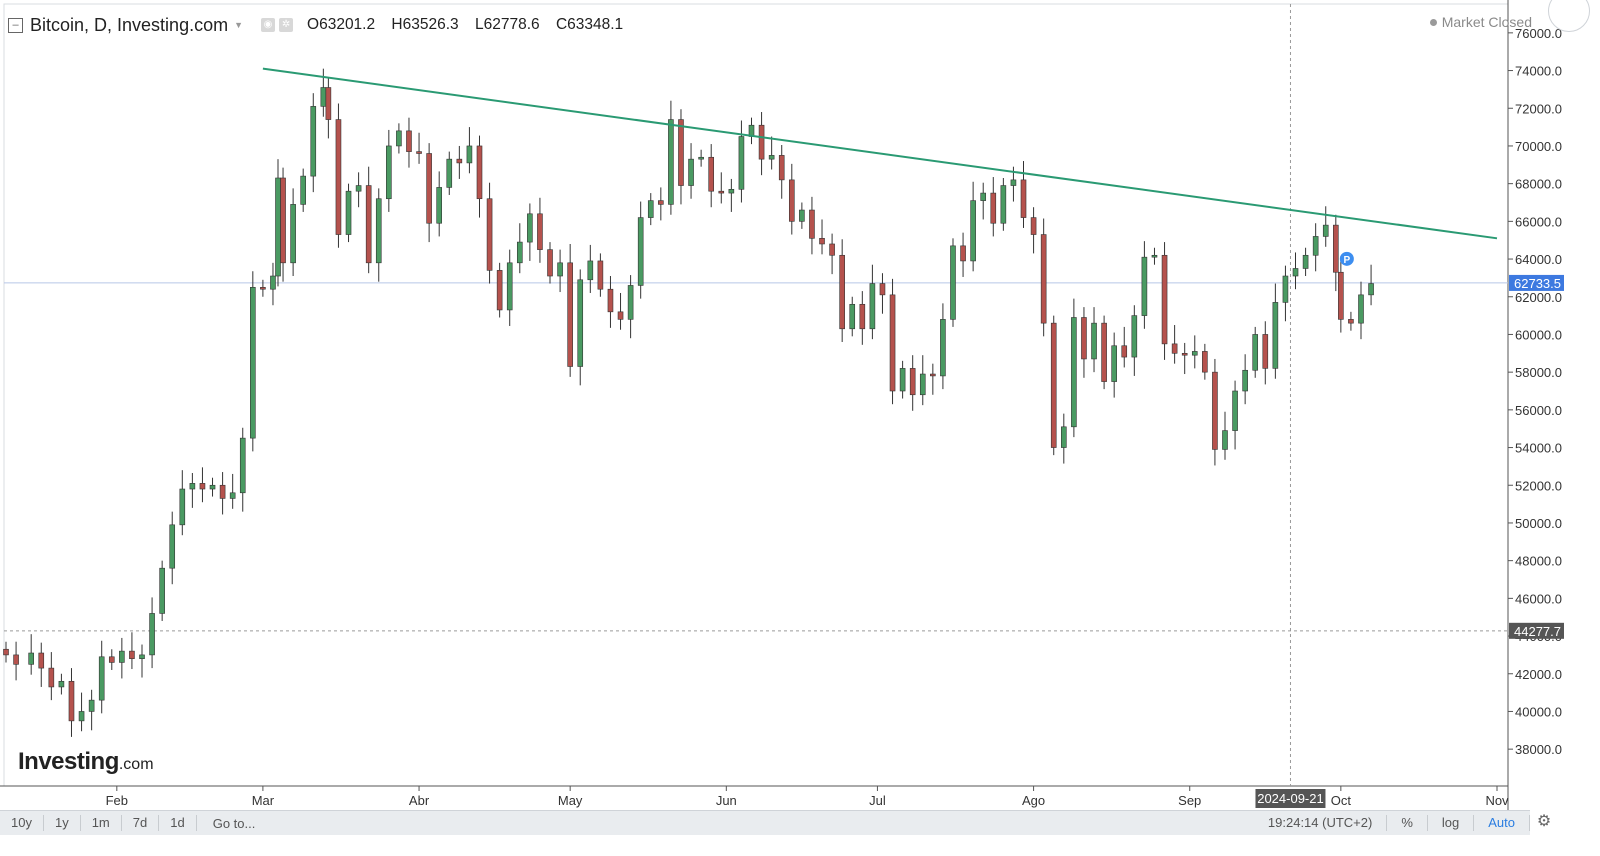  What do you see at coordinates (1538, 259) in the screenshot?
I see `y-tick-label: 64000.0` at bounding box center [1538, 259].